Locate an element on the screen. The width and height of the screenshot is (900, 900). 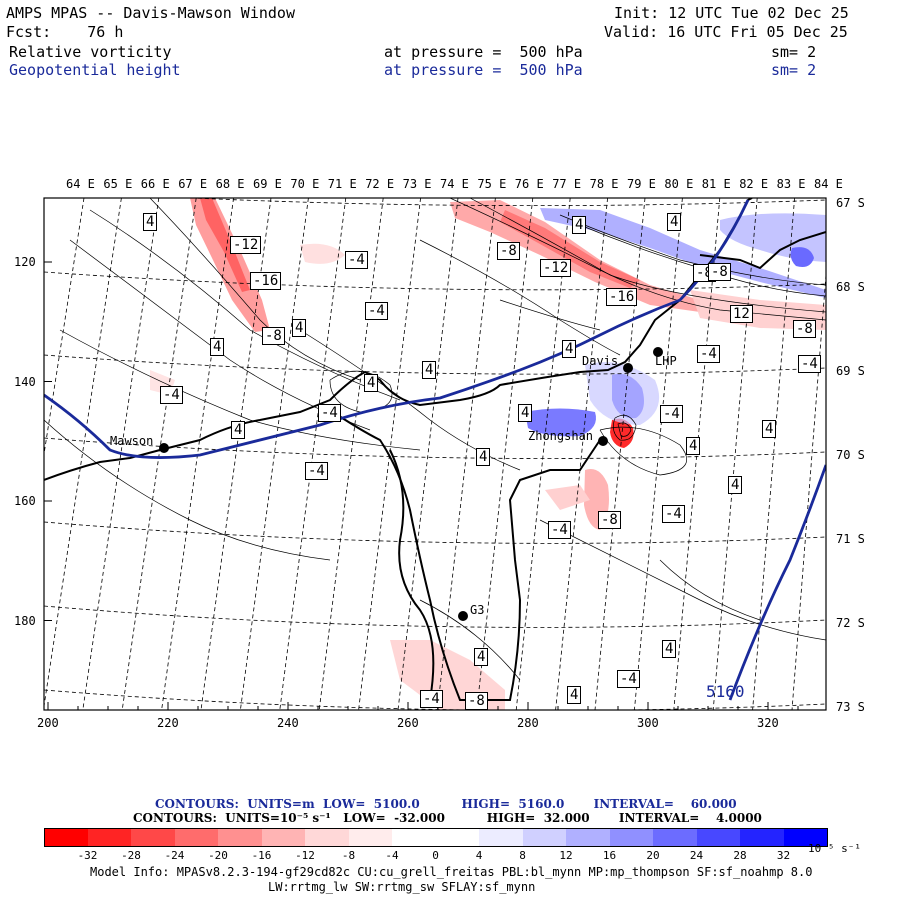
lon-label: 73 E is located at coordinates (417, 184).